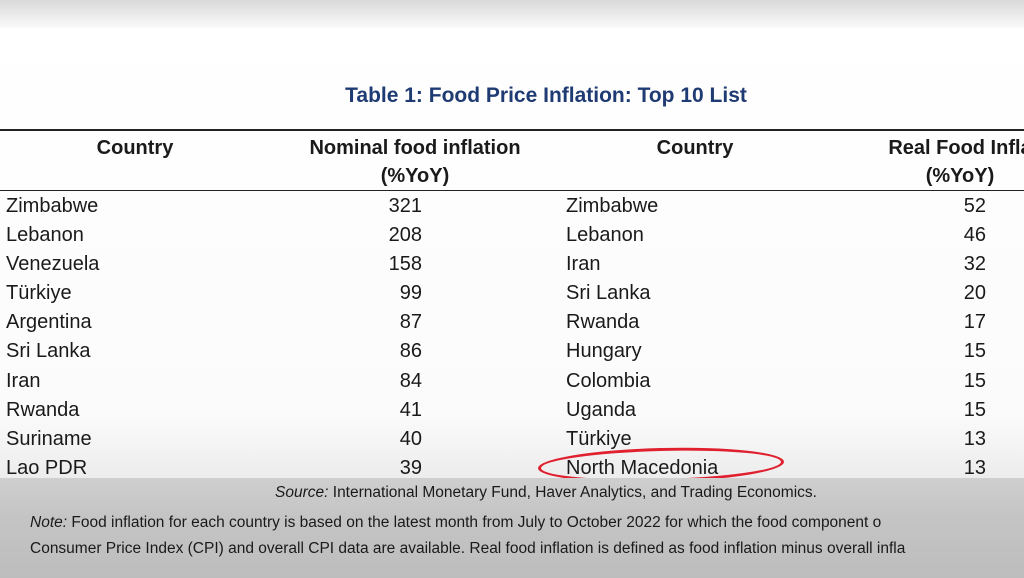 The width and height of the screenshot is (1024, 578). Describe the element at coordinates (604, 351) in the screenshot. I see `real-country-cell: Hungary` at that location.